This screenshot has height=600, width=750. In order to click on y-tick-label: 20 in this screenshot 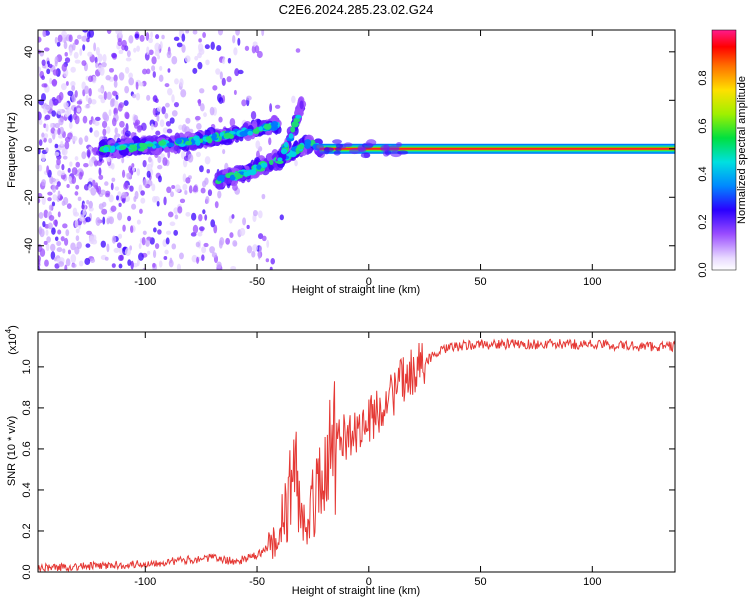, I will do `click(29, 100)`.